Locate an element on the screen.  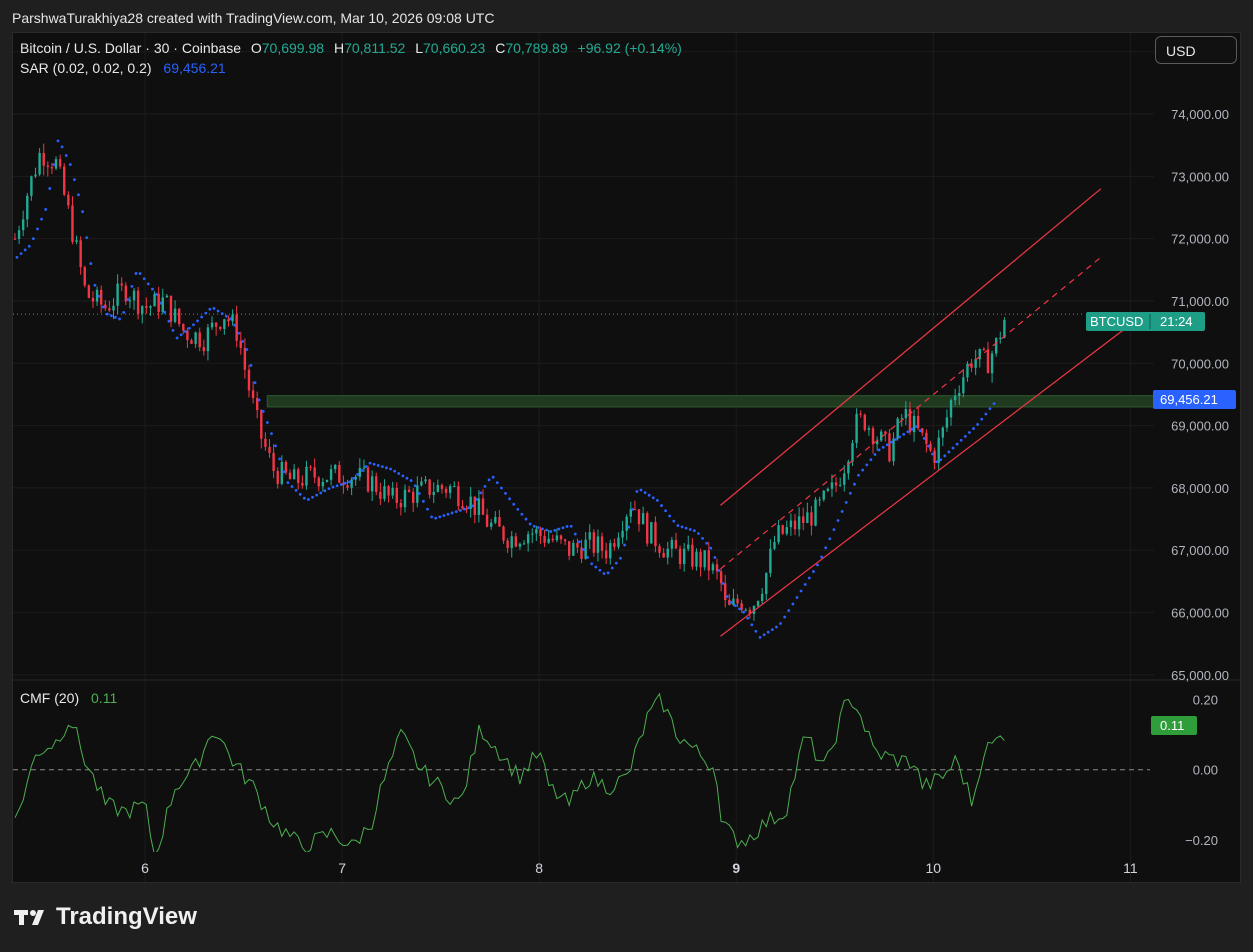
currency-button: USD is located at coordinates (1196, 50).